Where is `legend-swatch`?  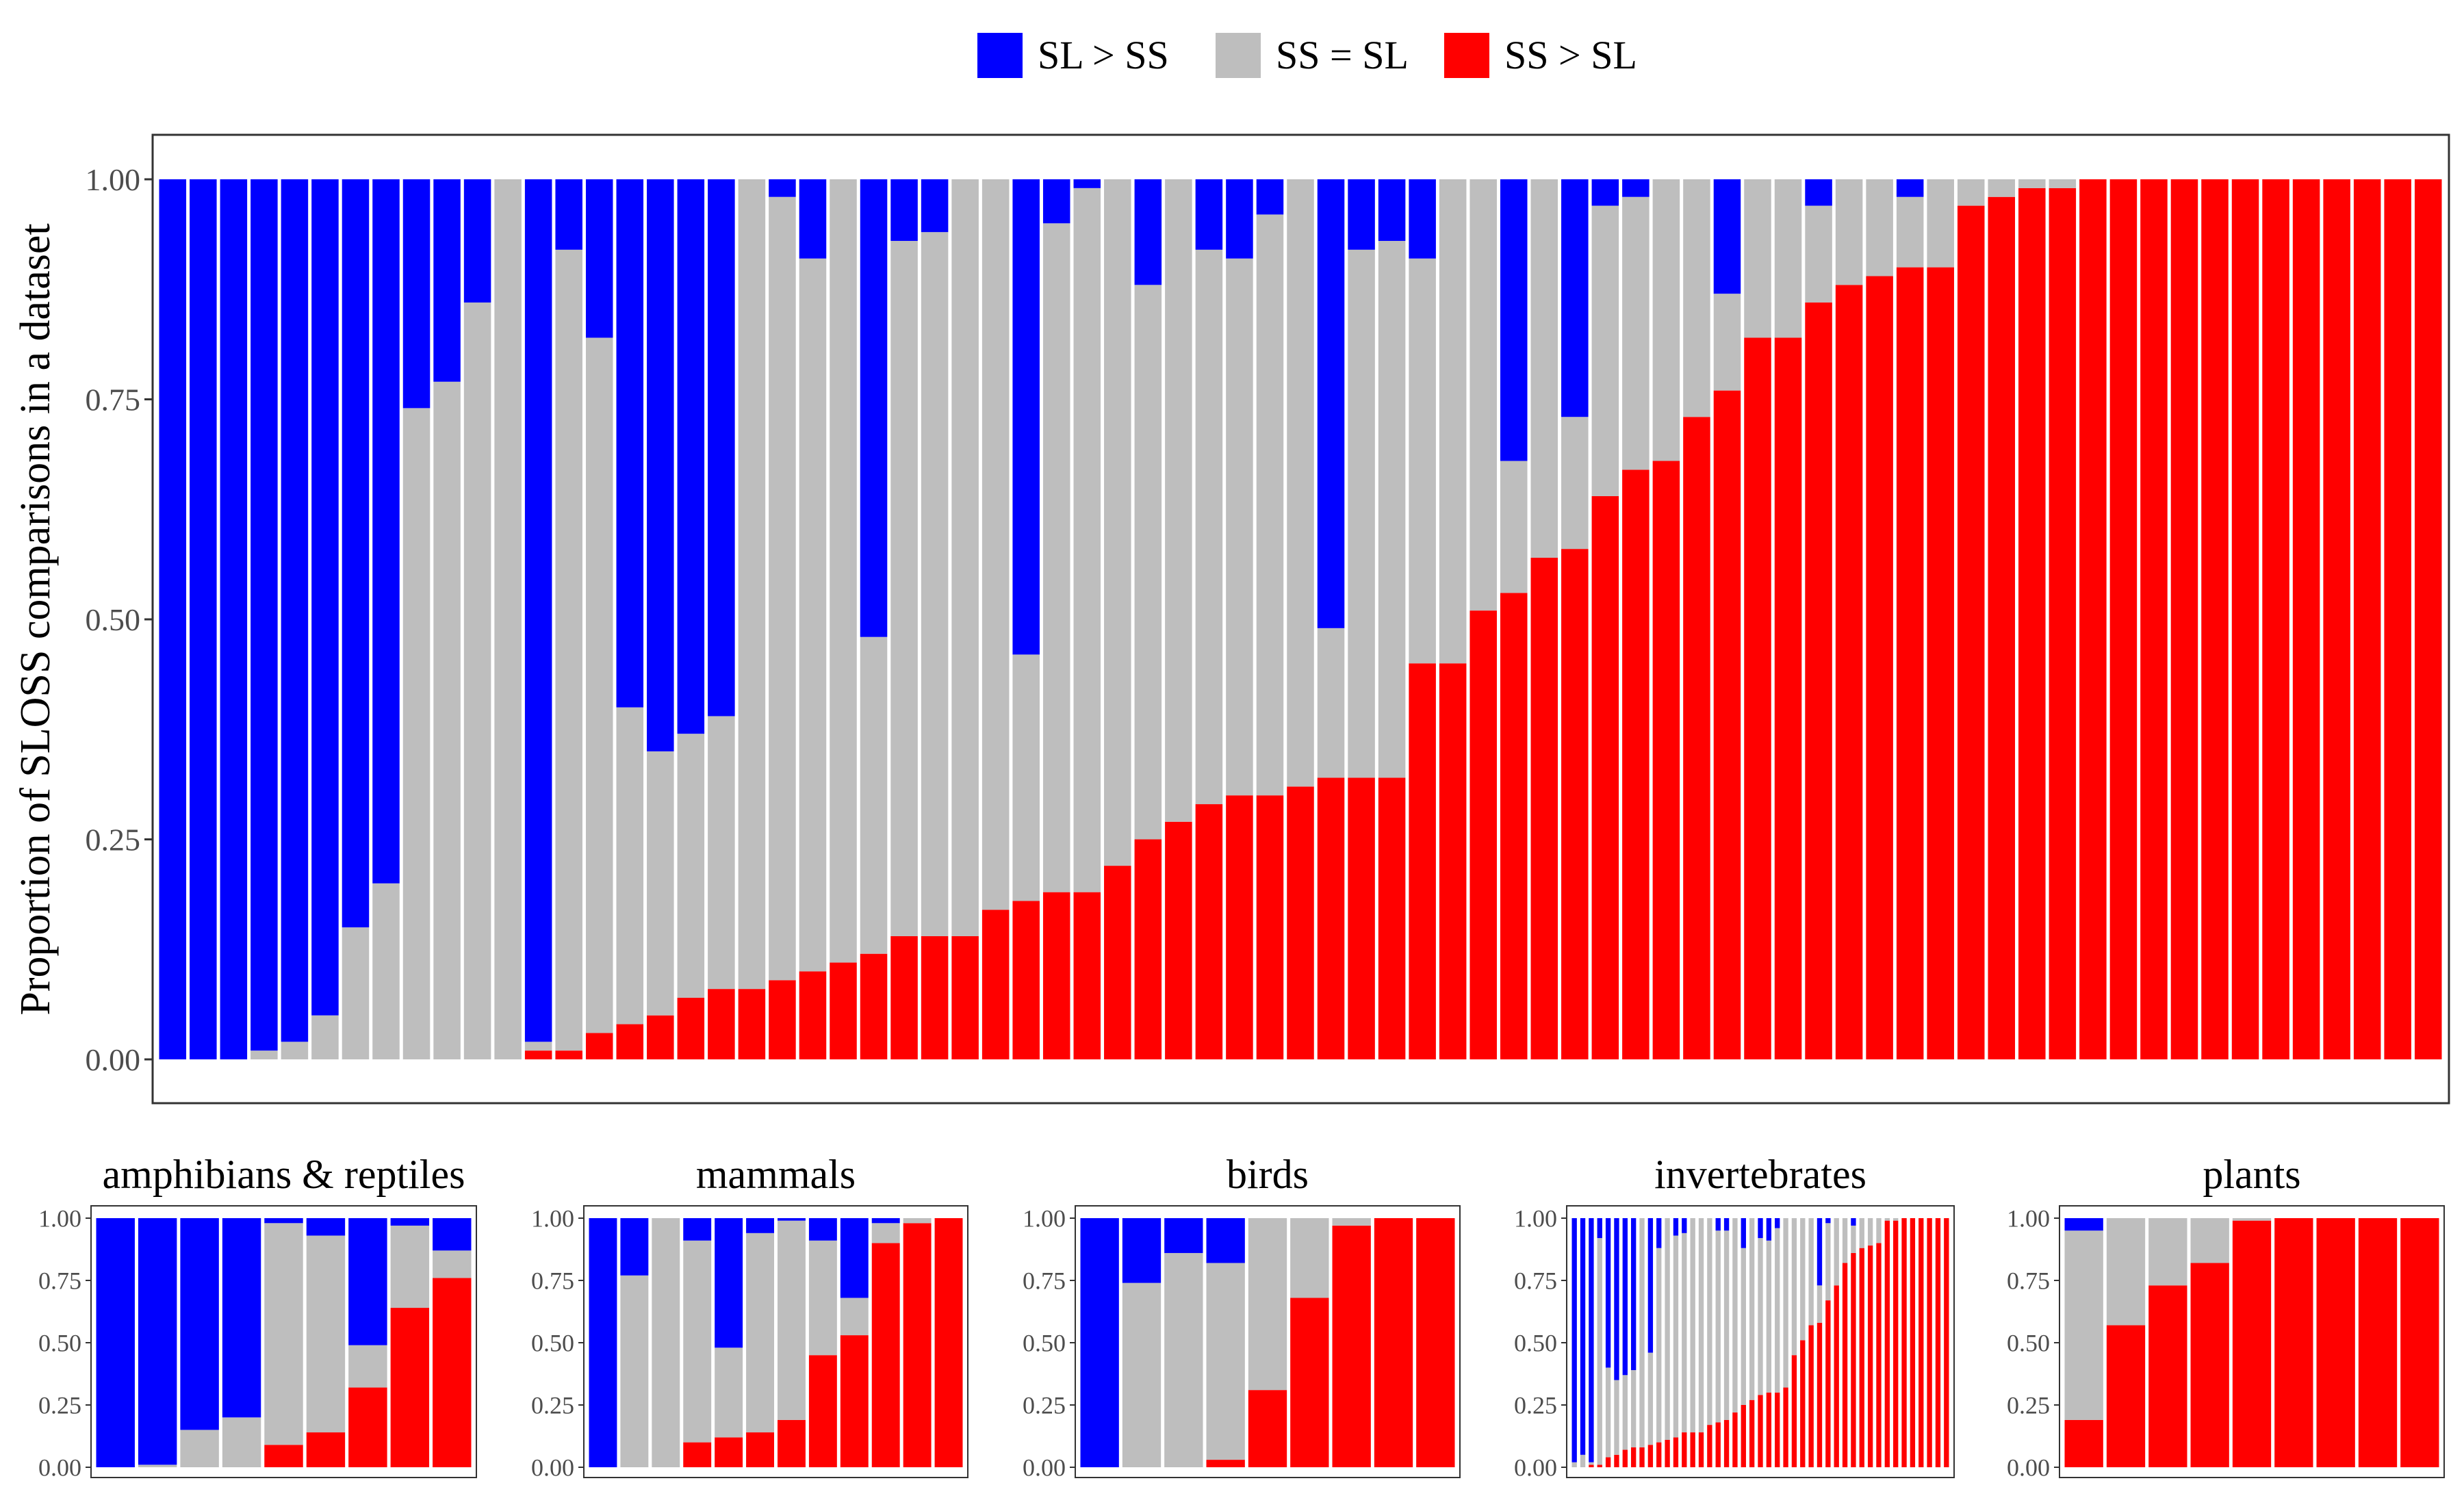
legend-swatch is located at coordinates (1000, 55).